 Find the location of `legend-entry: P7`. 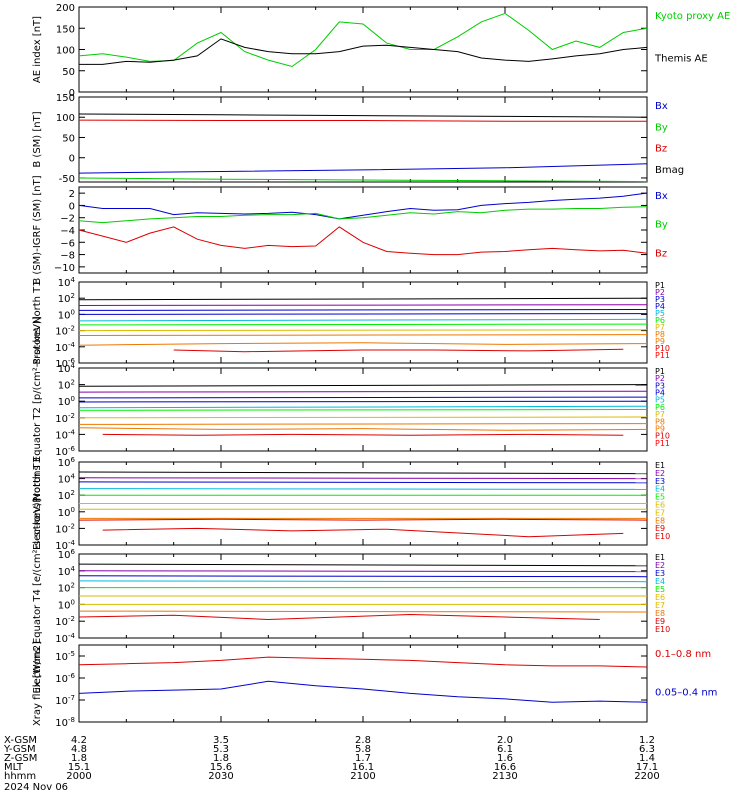

legend-entry: P7 is located at coordinates (660, 414).